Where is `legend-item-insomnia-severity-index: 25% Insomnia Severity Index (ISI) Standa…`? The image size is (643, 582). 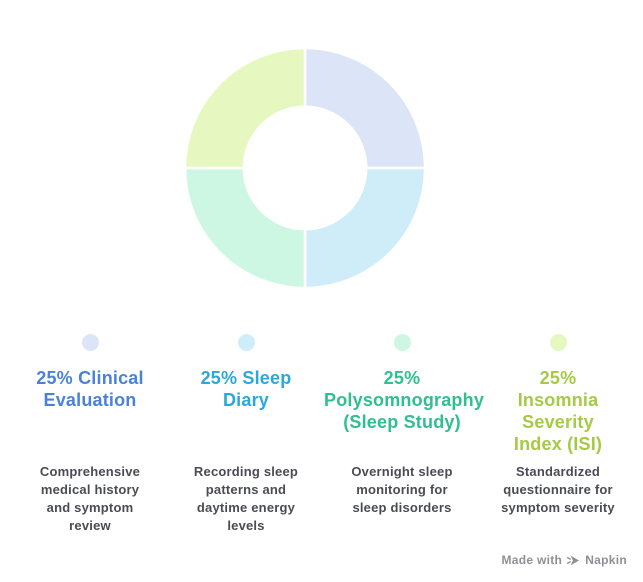 legend-item-insomnia-severity-index: 25% Insomnia Severity Index (ISI) Standa… is located at coordinates (558, 444).